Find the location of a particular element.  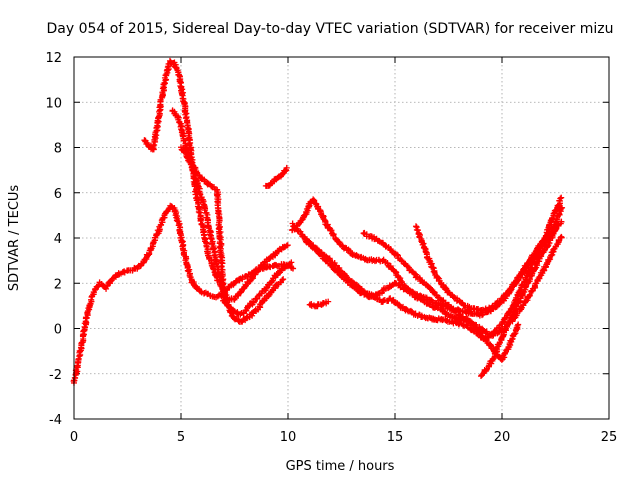

y-tick-label: 12 is located at coordinates (53, 58).